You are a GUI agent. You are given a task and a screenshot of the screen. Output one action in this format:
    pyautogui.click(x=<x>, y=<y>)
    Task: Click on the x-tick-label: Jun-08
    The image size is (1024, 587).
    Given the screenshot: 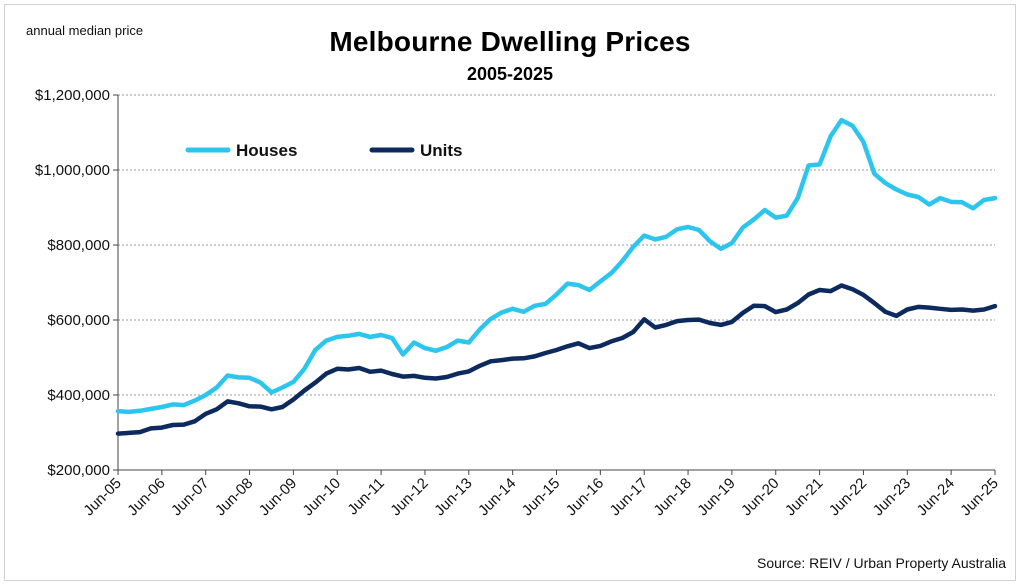 What is the action you would take?
    pyautogui.click(x=234, y=497)
    